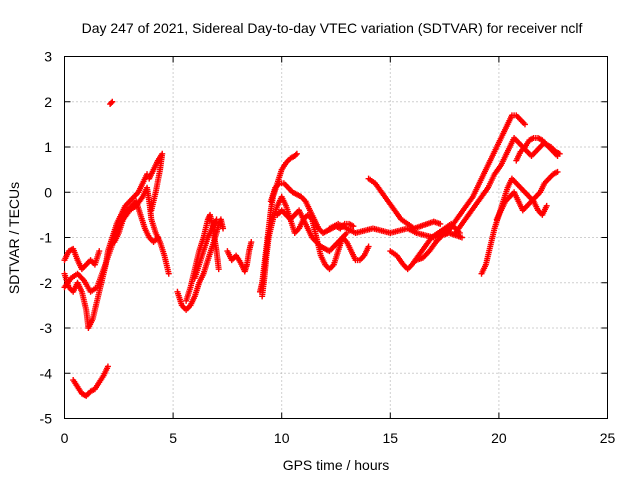 This screenshot has height=480, width=640. Describe the element at coordinates (48, 57) in the screenshot. I see `y-tick-label: 3` at that location.